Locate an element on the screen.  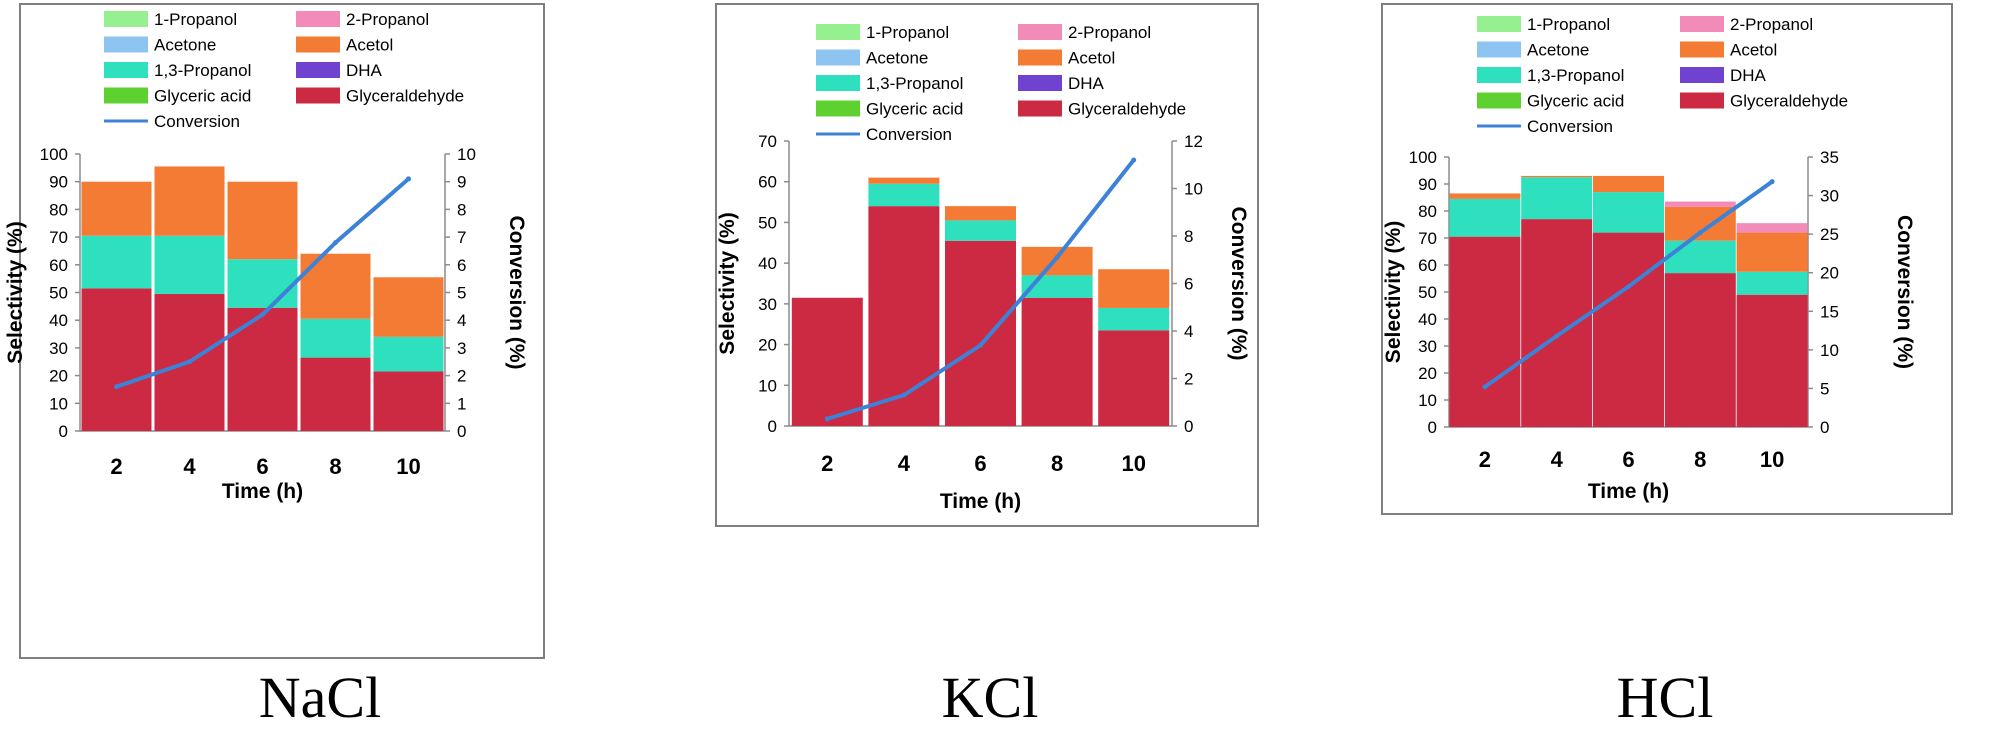
x-axis-title: Time (h) is located at coordinates (980, 501).